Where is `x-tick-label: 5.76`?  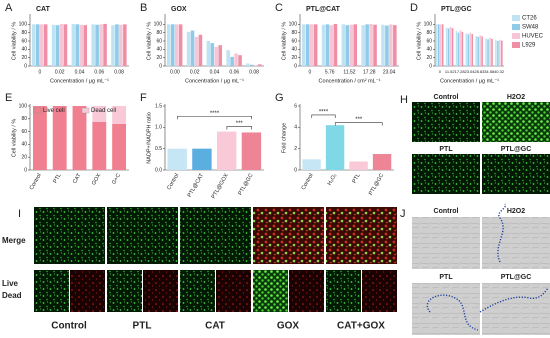 x-tick-label: 5.76 is located at coordinates (330, 72).